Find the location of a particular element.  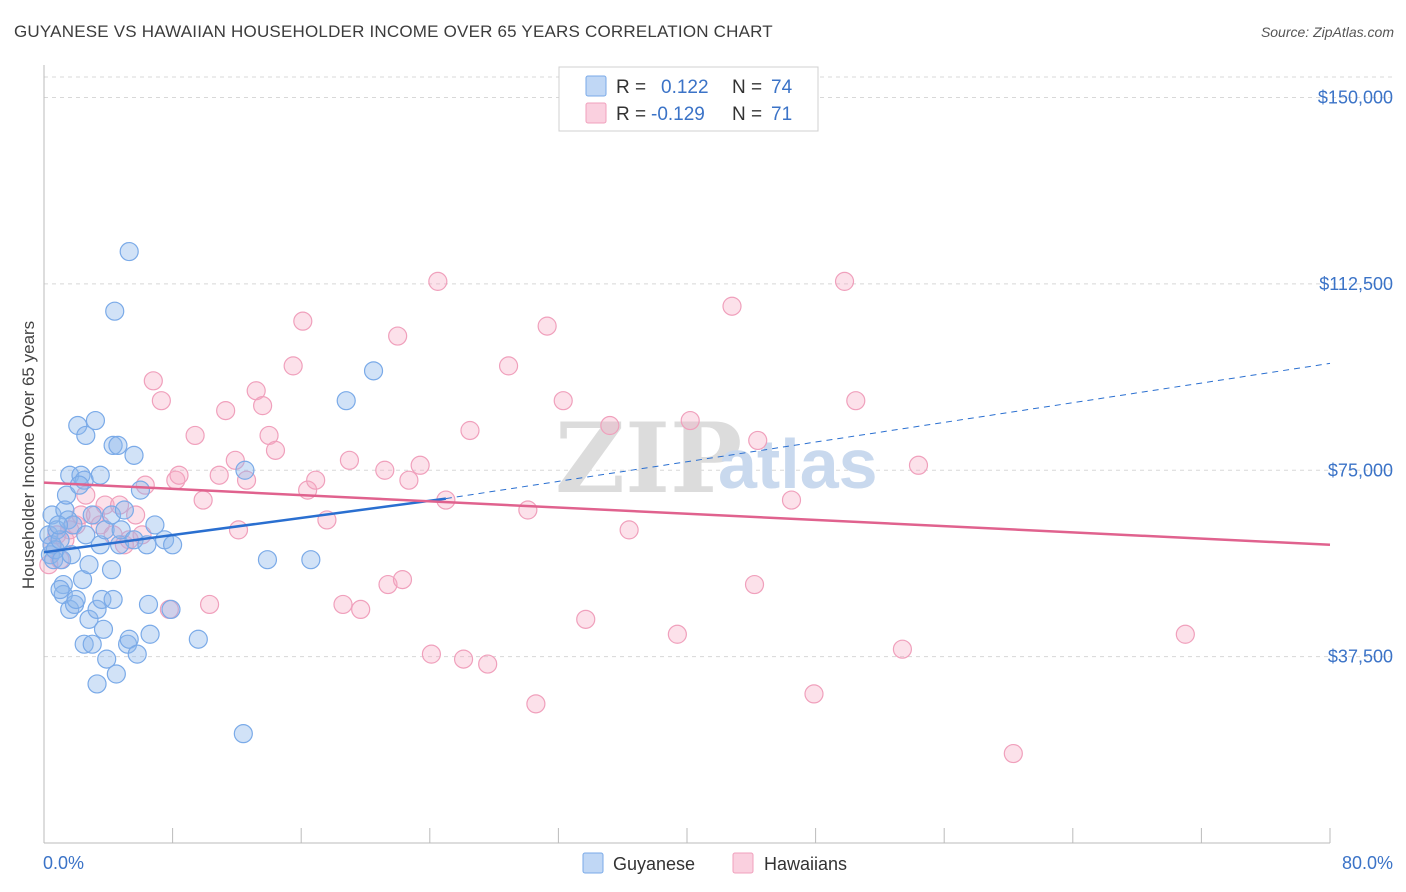

trend-line-guyanese is located at coordinates (245, 525).